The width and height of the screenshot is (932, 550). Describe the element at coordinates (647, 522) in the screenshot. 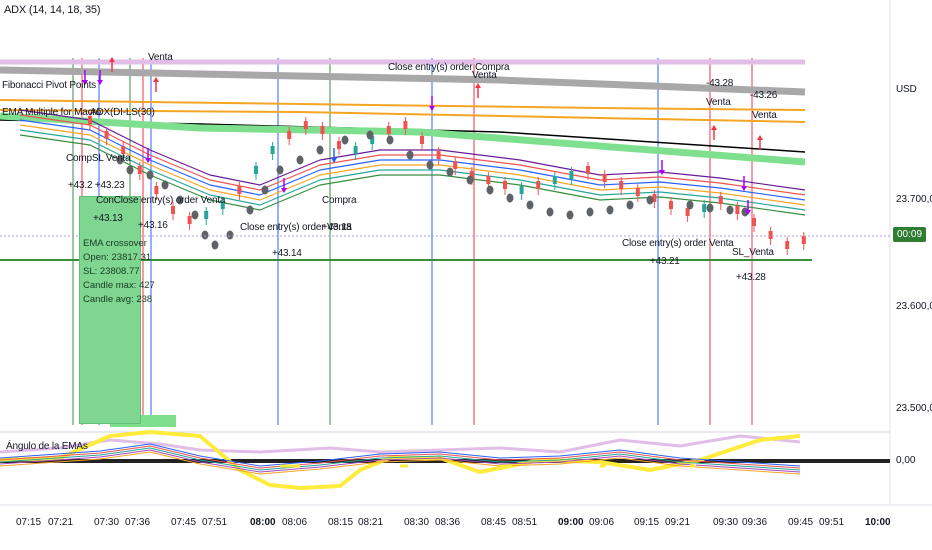

I see `time-tick-17: 09:15` at that location.